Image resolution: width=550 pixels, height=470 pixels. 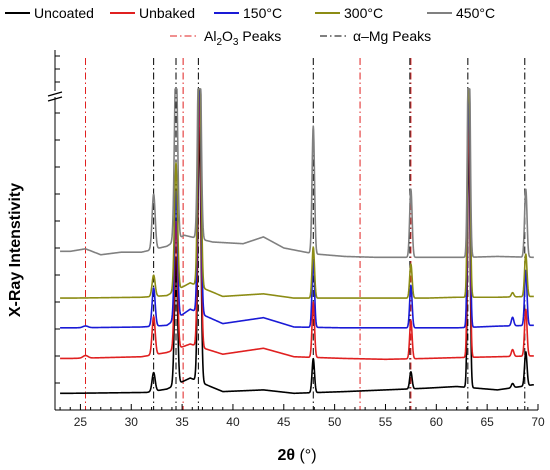 I want to click on x-tick-label: 60, so click(x=437, y=422).